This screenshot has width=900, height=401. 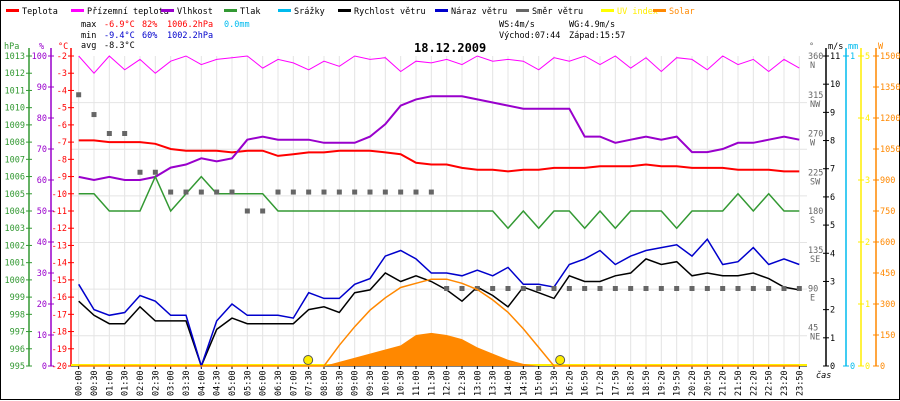 What do you see at coordinates (815, 212) in the screenshot?
I see `axis-label-dir: 180` at bounding box center [815, 212].